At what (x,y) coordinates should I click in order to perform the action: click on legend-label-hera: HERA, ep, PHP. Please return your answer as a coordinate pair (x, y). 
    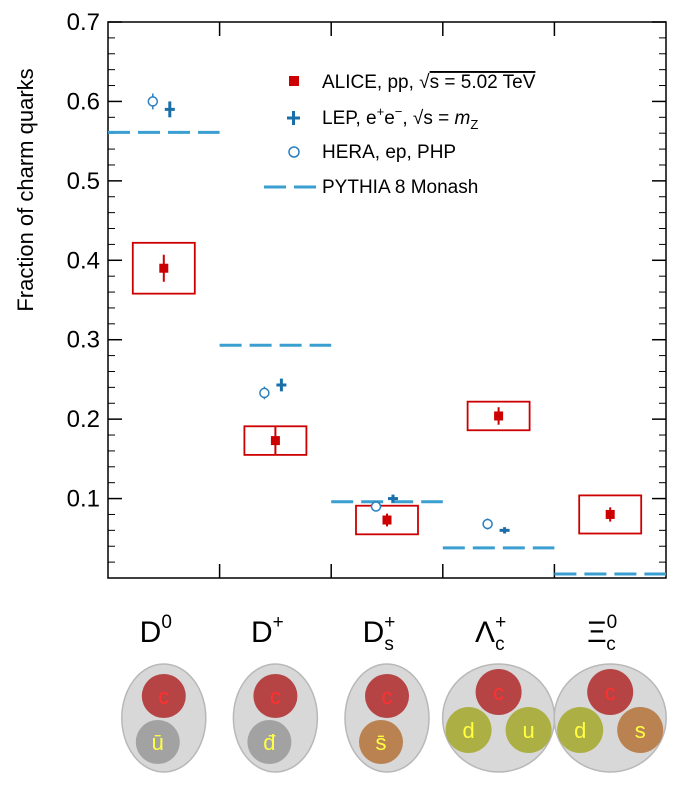
    Looking at the image, I should click on (389, 152).